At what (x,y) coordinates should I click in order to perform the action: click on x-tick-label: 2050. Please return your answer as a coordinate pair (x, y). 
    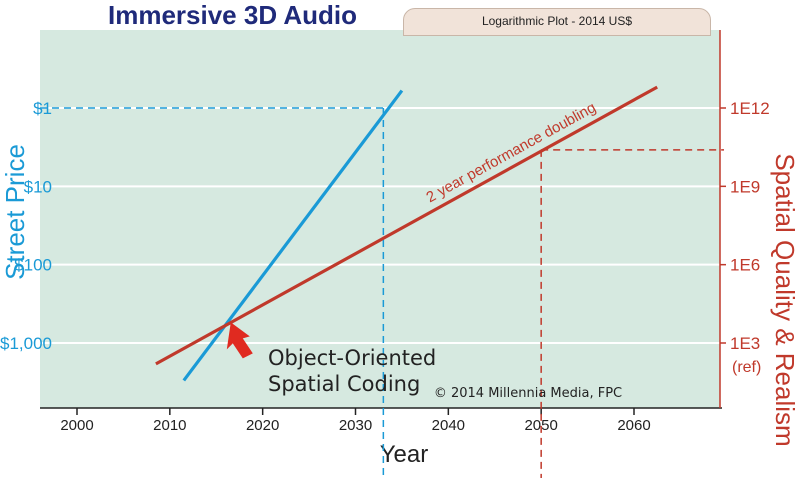
    Looking at the image, I should click on (540, 425).